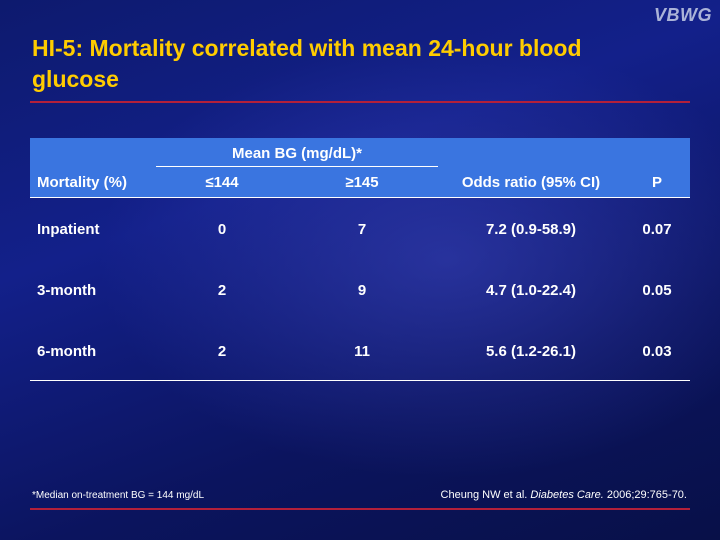 The image size is (720, 540). I want to click on group-header-underline, so click(297, 166).